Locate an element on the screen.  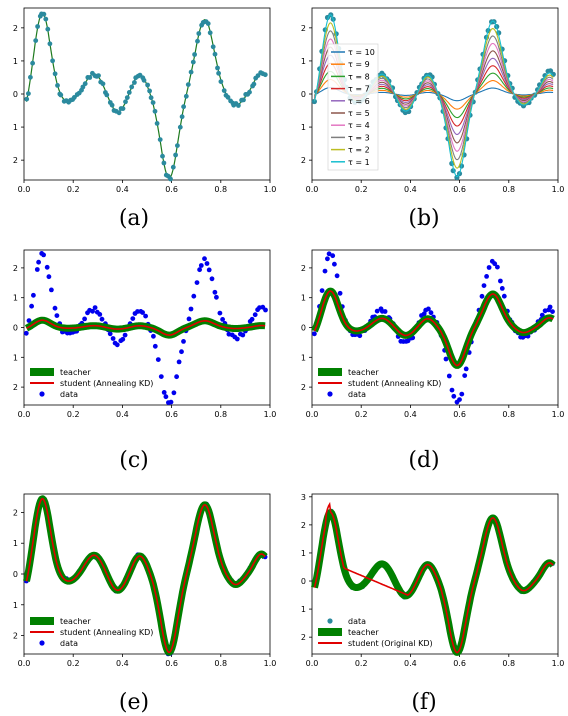
legend-label: teacher is located at coordinates (363, 372).